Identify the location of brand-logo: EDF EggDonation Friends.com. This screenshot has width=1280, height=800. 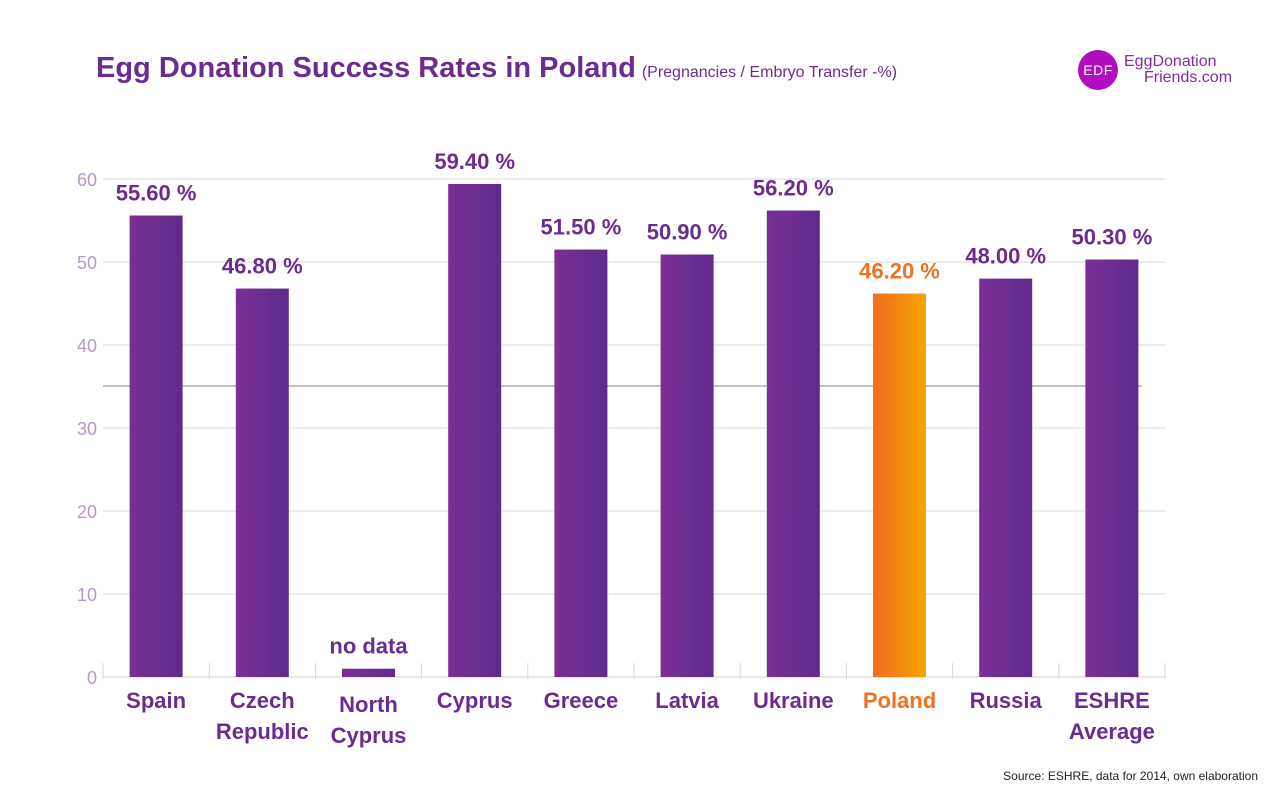
(1155, 70).